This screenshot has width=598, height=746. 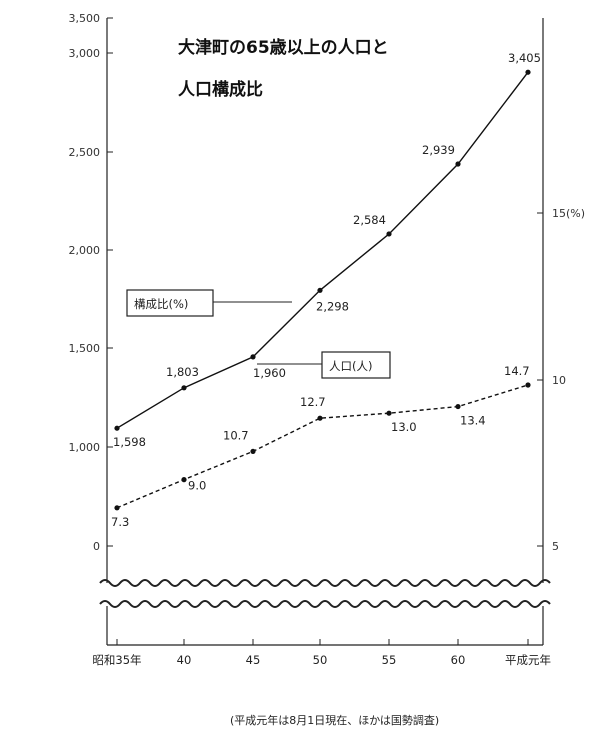 I want to click on x-axis-ticks: 昭和35年 40 45 50 55 60 平成元年, so click(x=321, y=653).